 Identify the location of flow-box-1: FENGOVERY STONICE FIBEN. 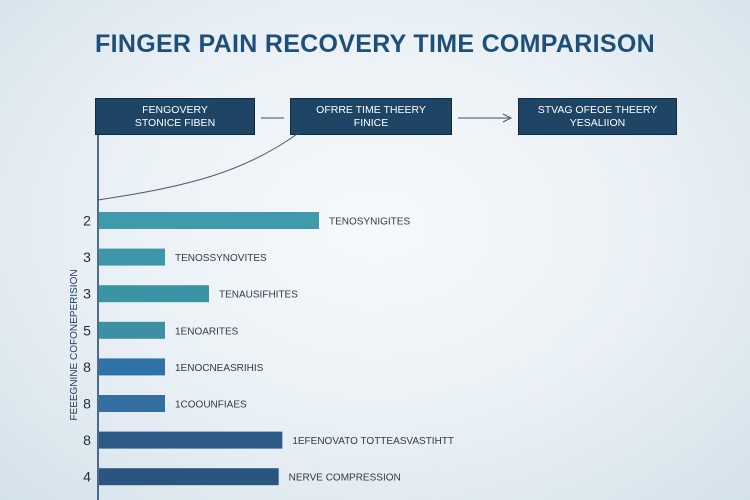
(175, 116).